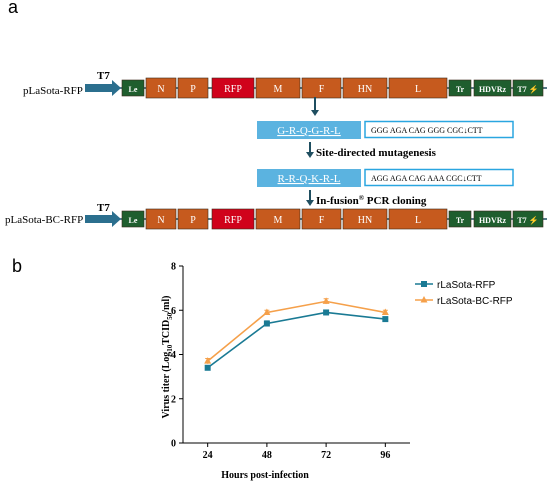 The image size is (550, 485). I want to click on top-segment-label-hdvrz: HDVRz, so click(493, 89).